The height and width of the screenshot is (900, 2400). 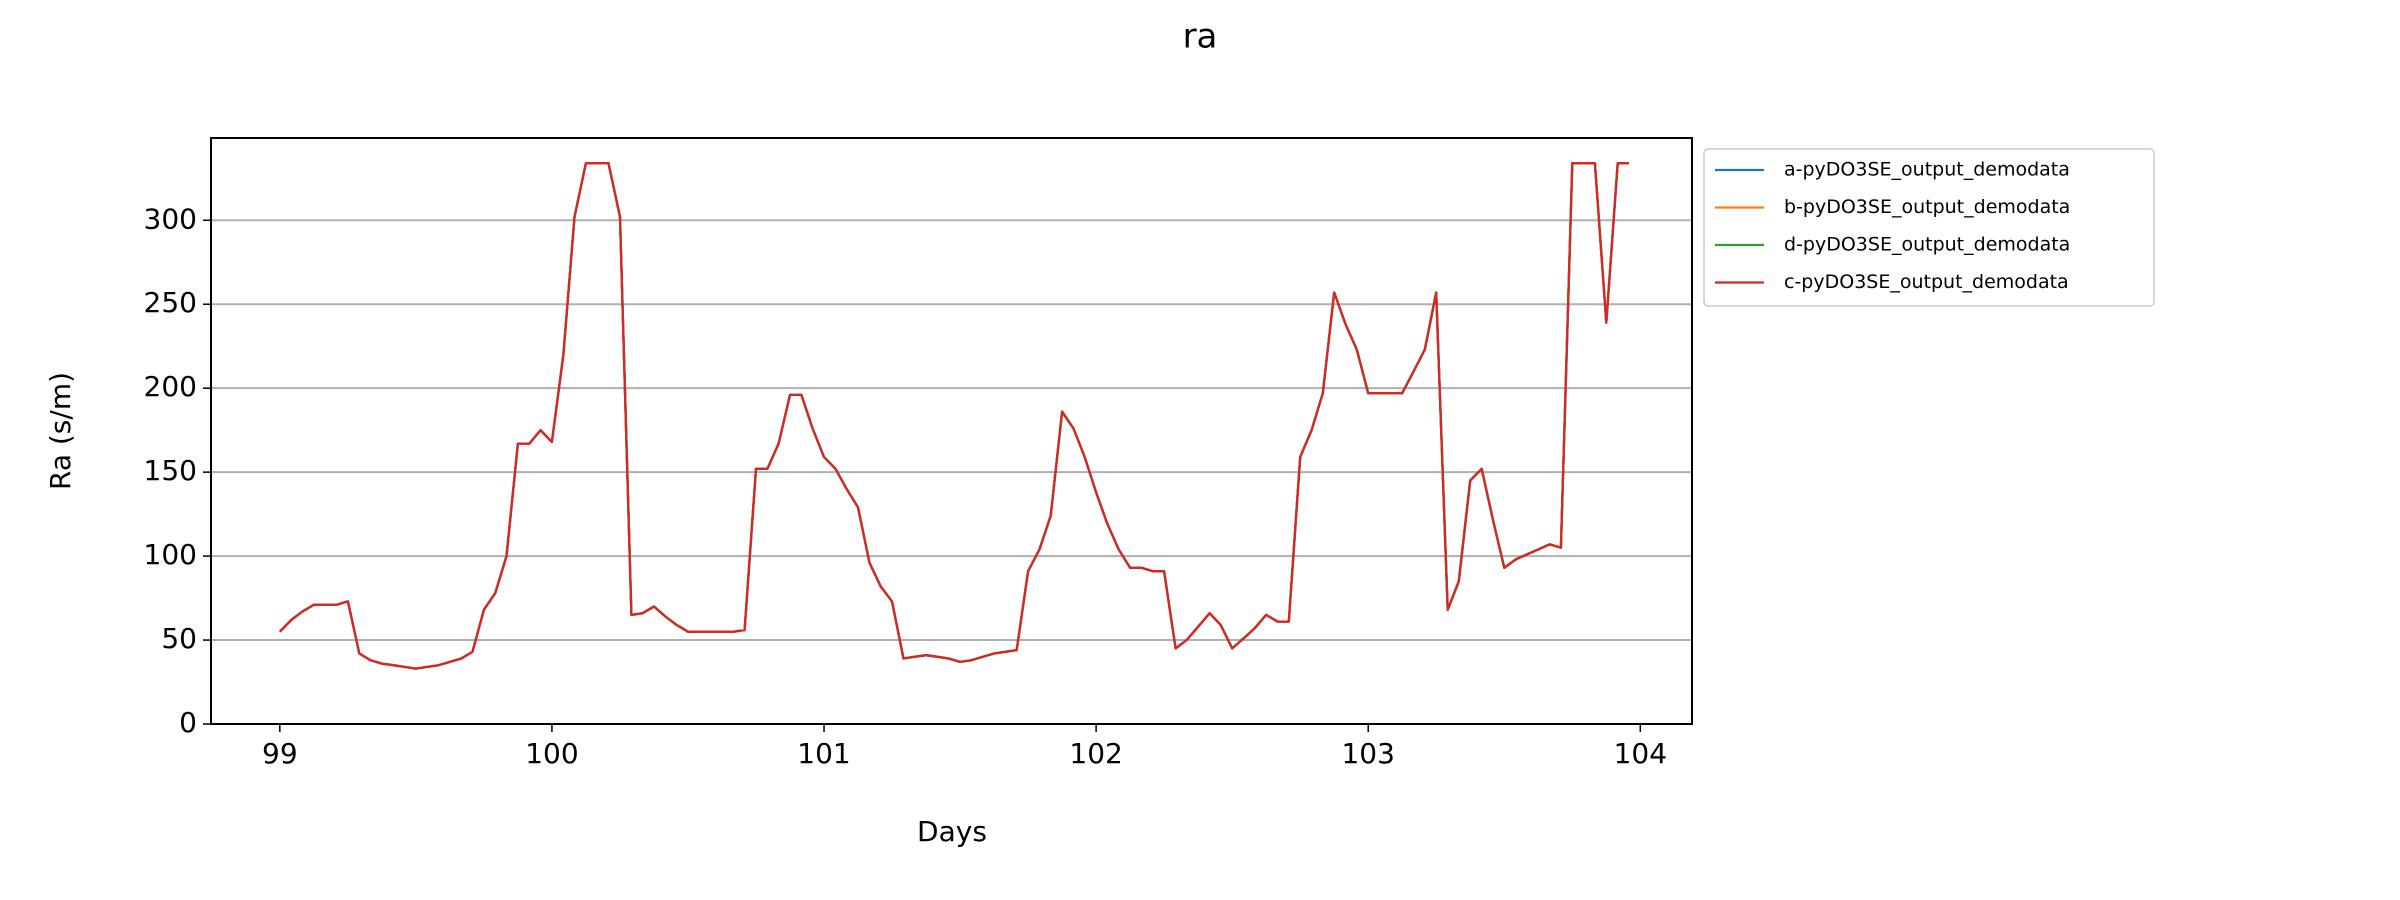 I want to click on x-tick-label: 101, so click(x=823, y=753).